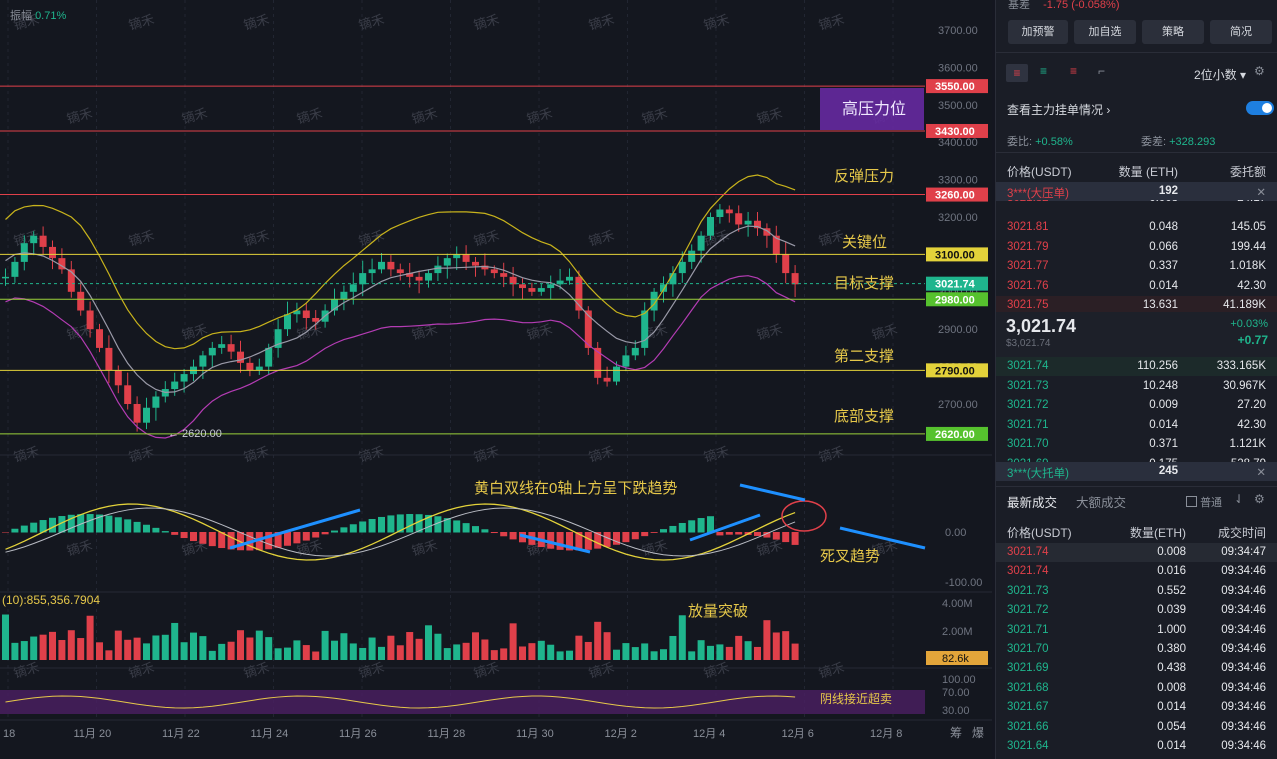 The width and height of the screenshot is (1277, 759). Describe the element at coordinates (1259, 71) in the screenshot. I see `settings-gear-icon: ⚙` at that location.